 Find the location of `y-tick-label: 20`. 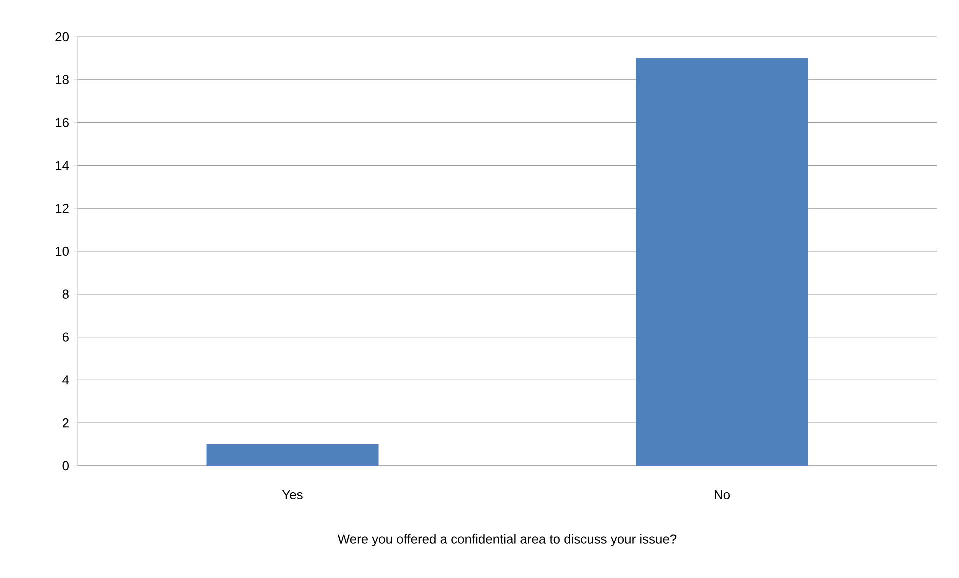

y-tick-label: 20 is located at coordinates (62, 37).